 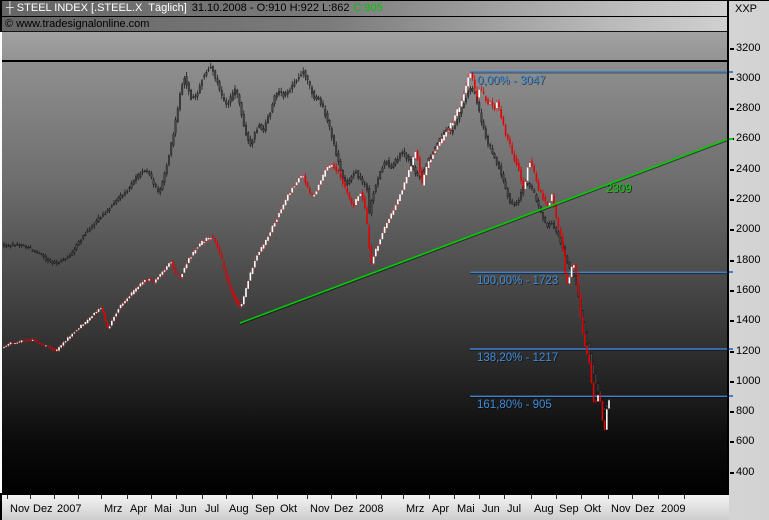 I want to click on plot-top-margin, so click(x=364, y=46).